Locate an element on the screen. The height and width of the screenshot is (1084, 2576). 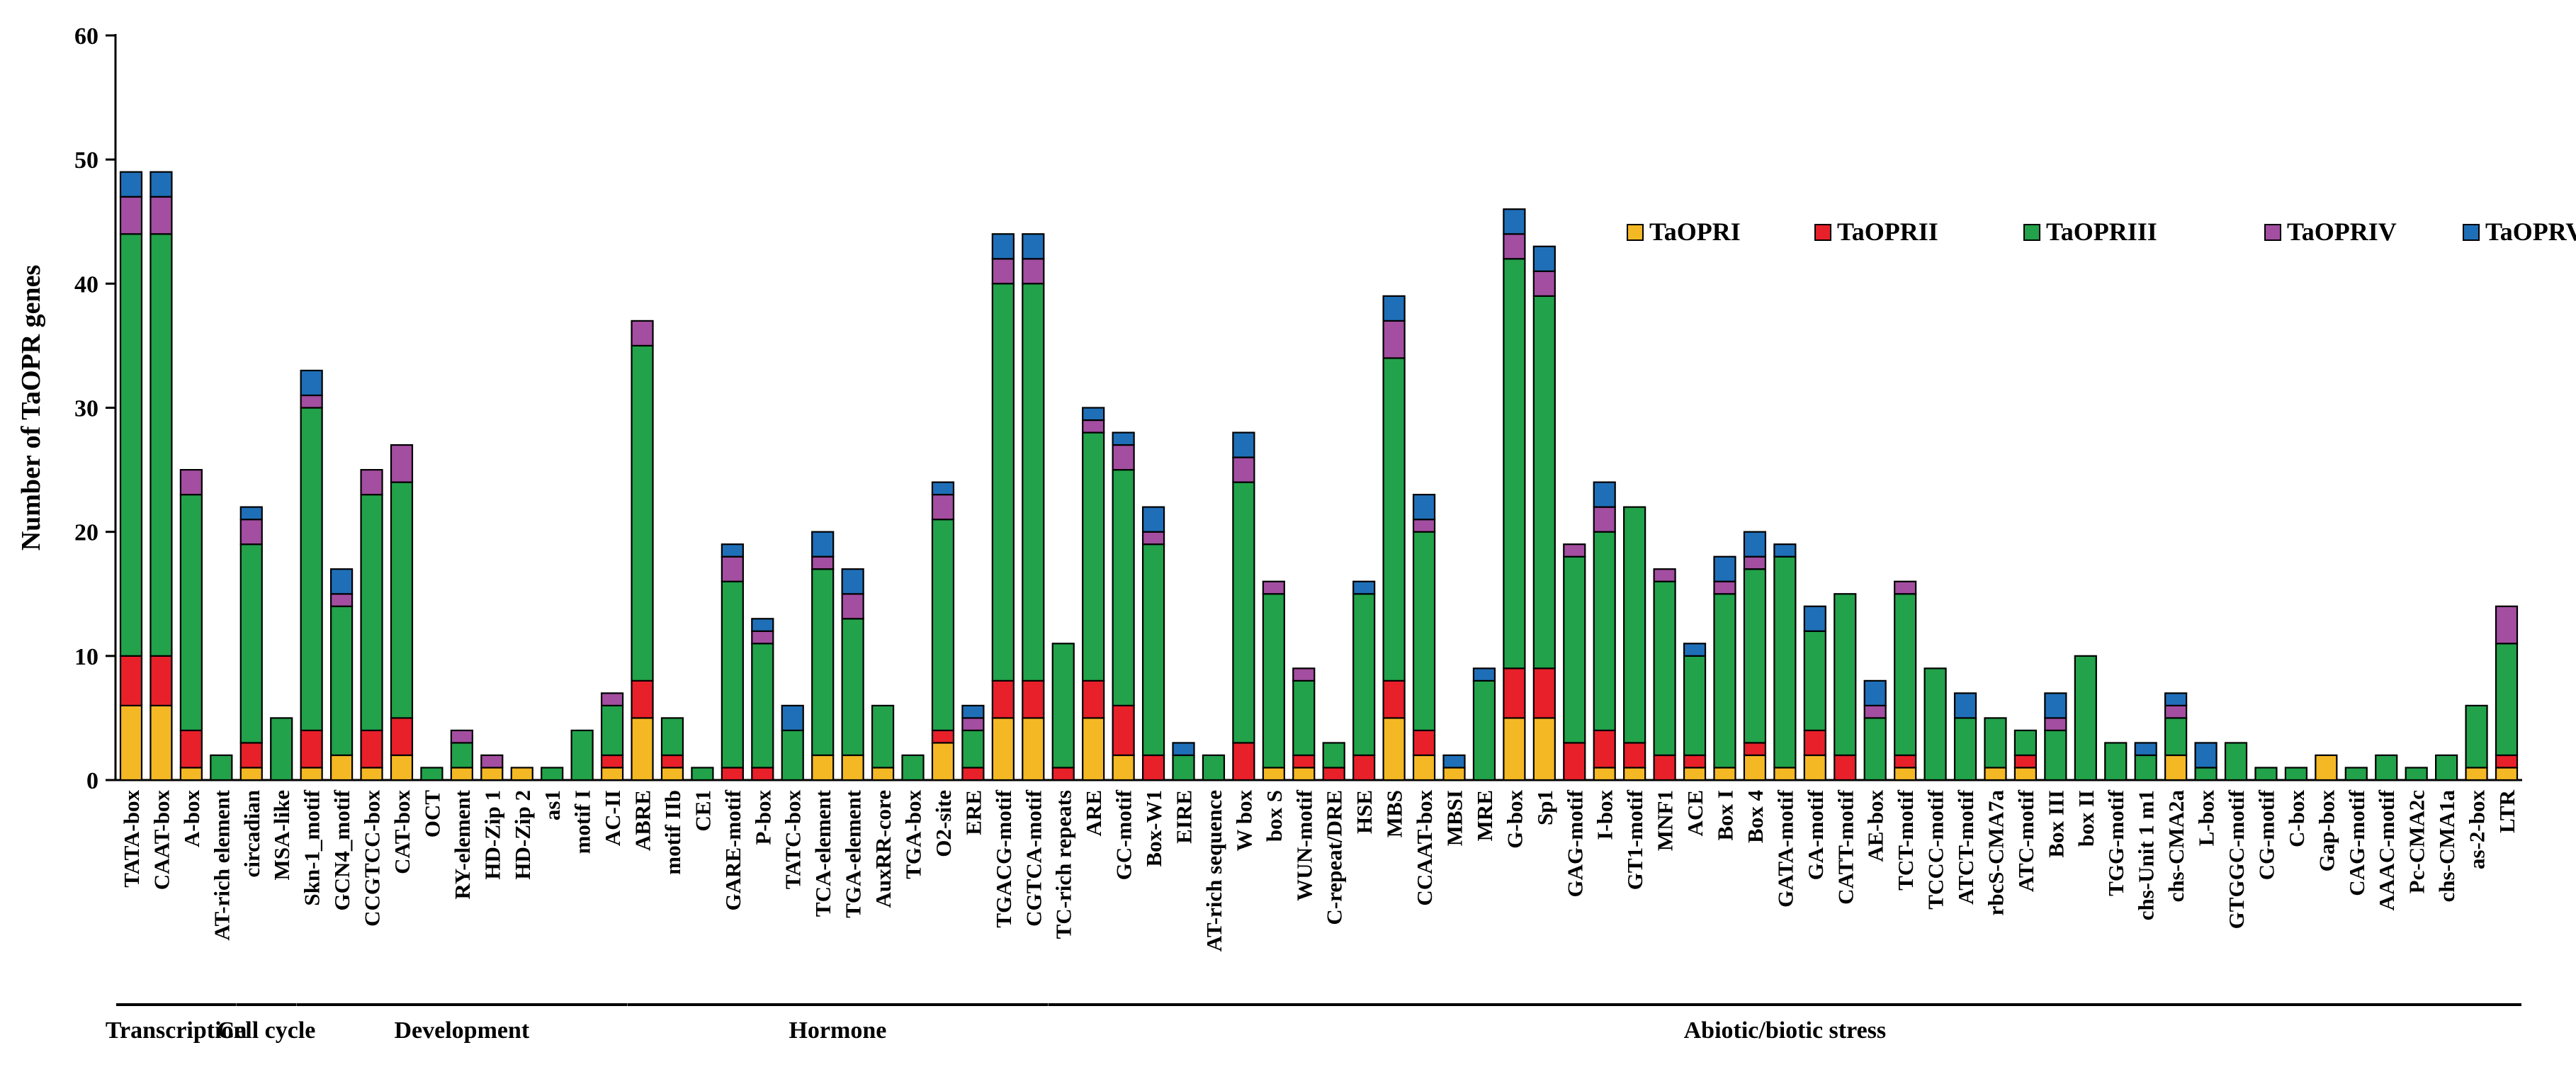
x-tick-label: P-box is located at coordinates (762, 818).